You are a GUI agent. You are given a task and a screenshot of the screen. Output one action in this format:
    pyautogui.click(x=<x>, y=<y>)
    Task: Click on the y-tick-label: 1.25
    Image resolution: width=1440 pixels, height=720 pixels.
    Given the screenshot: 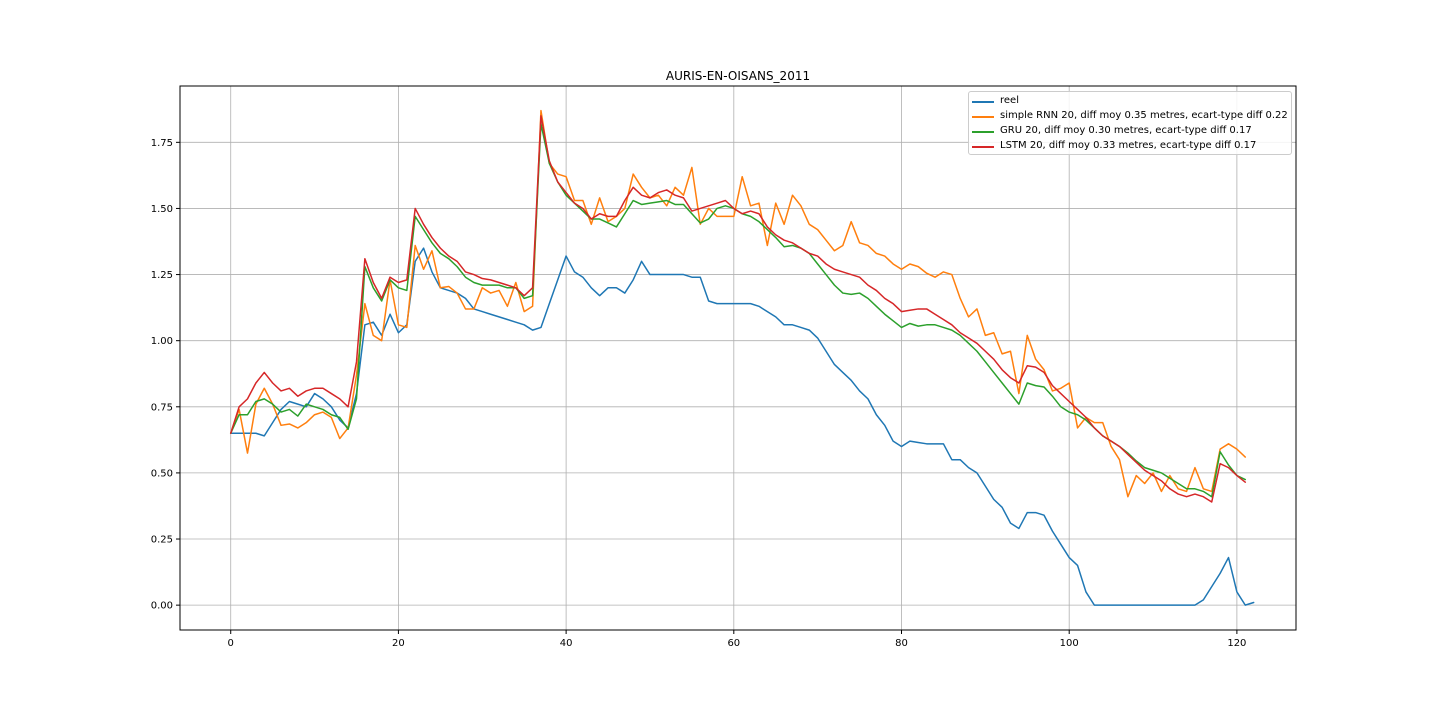 What is the action you would take?
    pyautogui.click(x=162, y=275)
    